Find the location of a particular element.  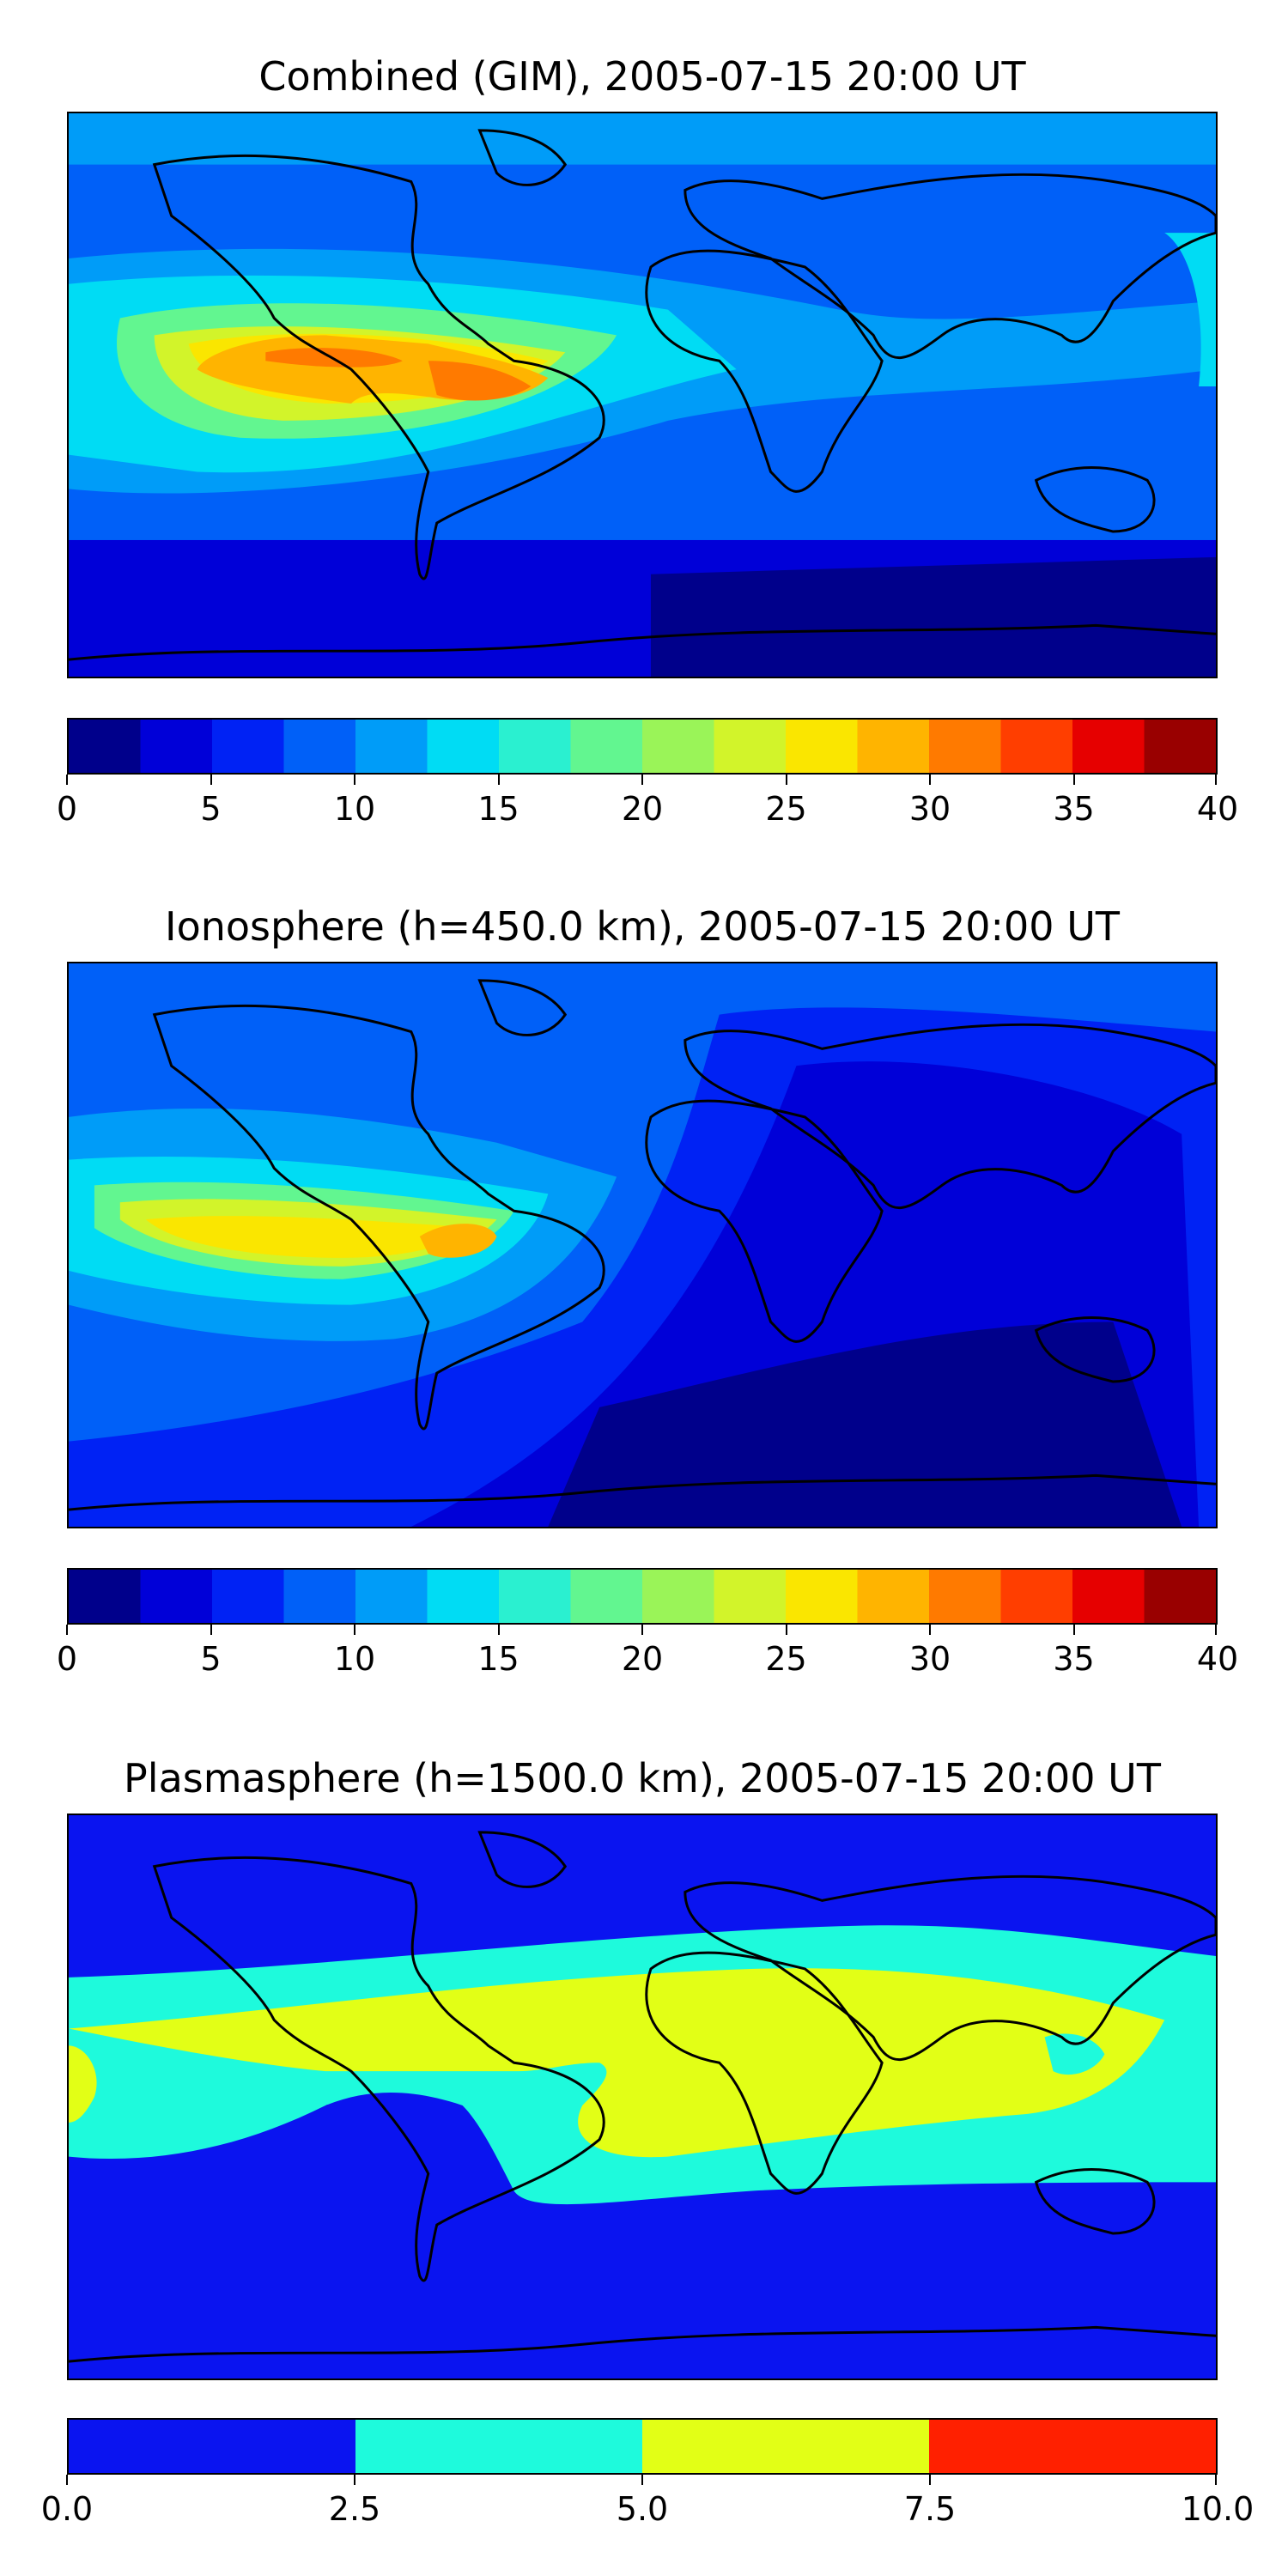

colorbar-ticks-combined: 0 5 10 15 20 25 30 35 40 is located at coordinates (647, 801).